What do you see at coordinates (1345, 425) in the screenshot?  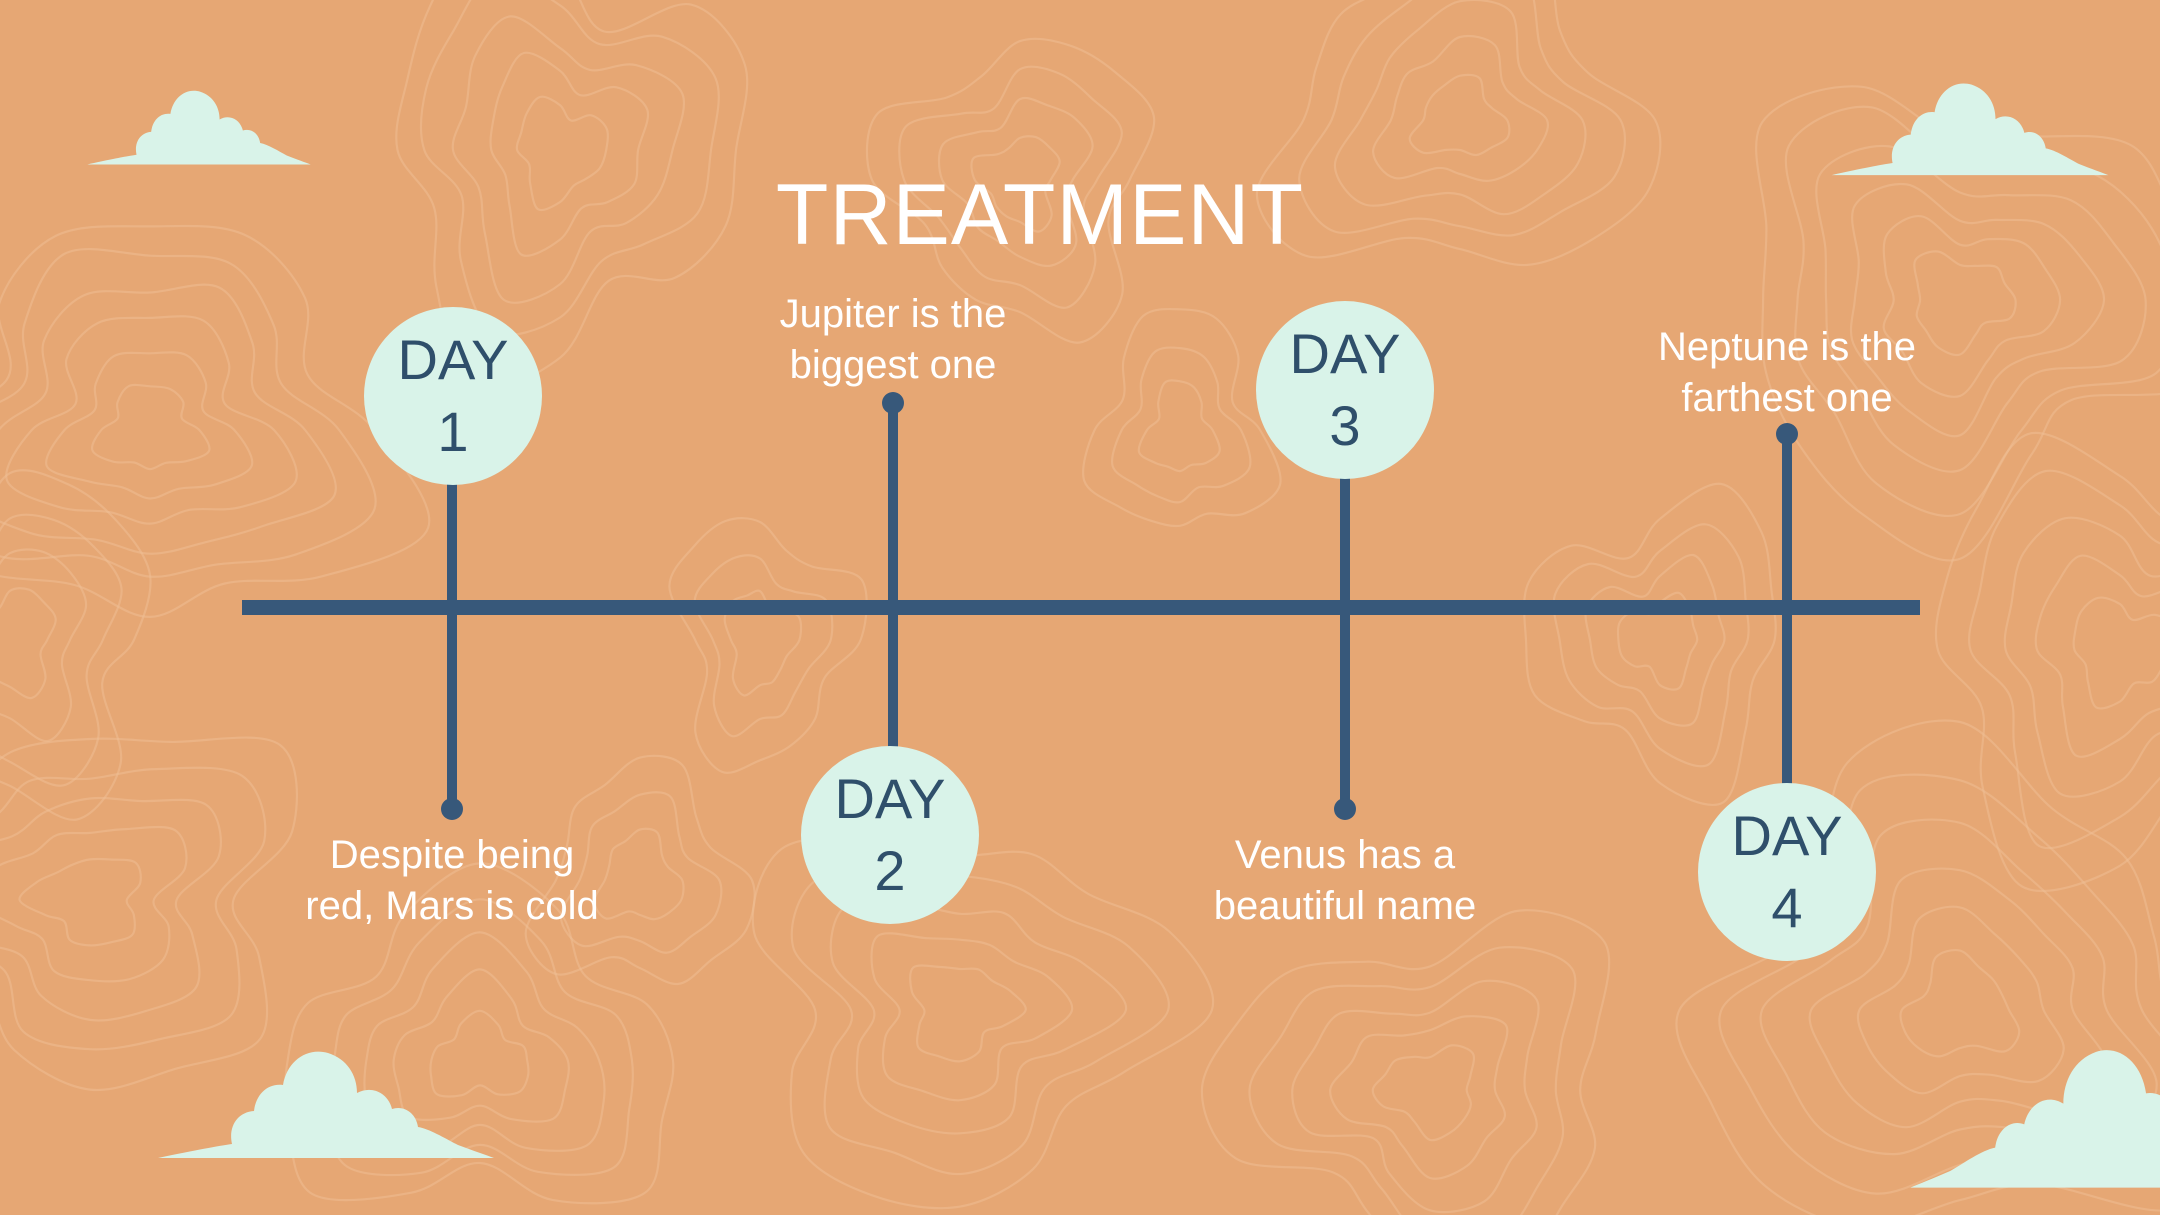 I see `day-3-number: 3` at bounding box center [1345, 425].